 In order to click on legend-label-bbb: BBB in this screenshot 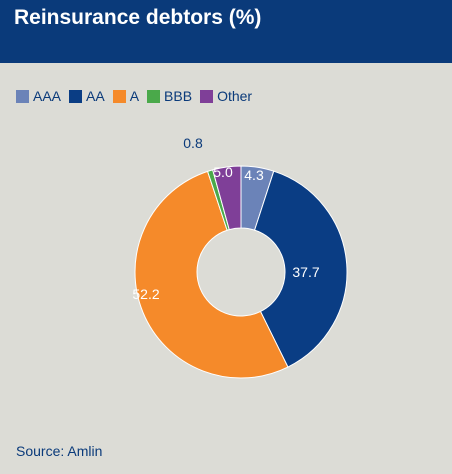, I will do `click(178, 96)`.